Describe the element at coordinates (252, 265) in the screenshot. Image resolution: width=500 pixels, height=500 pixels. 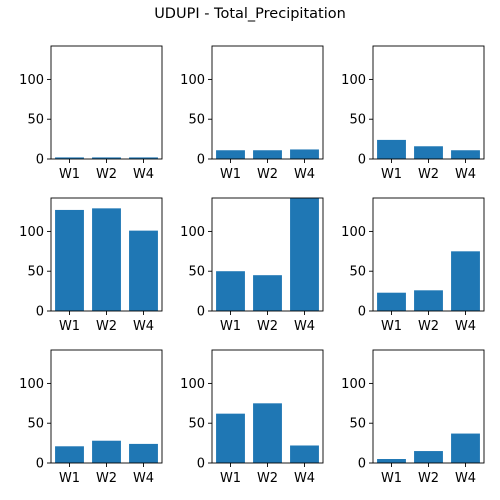
I see `subplot-5: 0 50 100 W1 W2 W4` at that location.